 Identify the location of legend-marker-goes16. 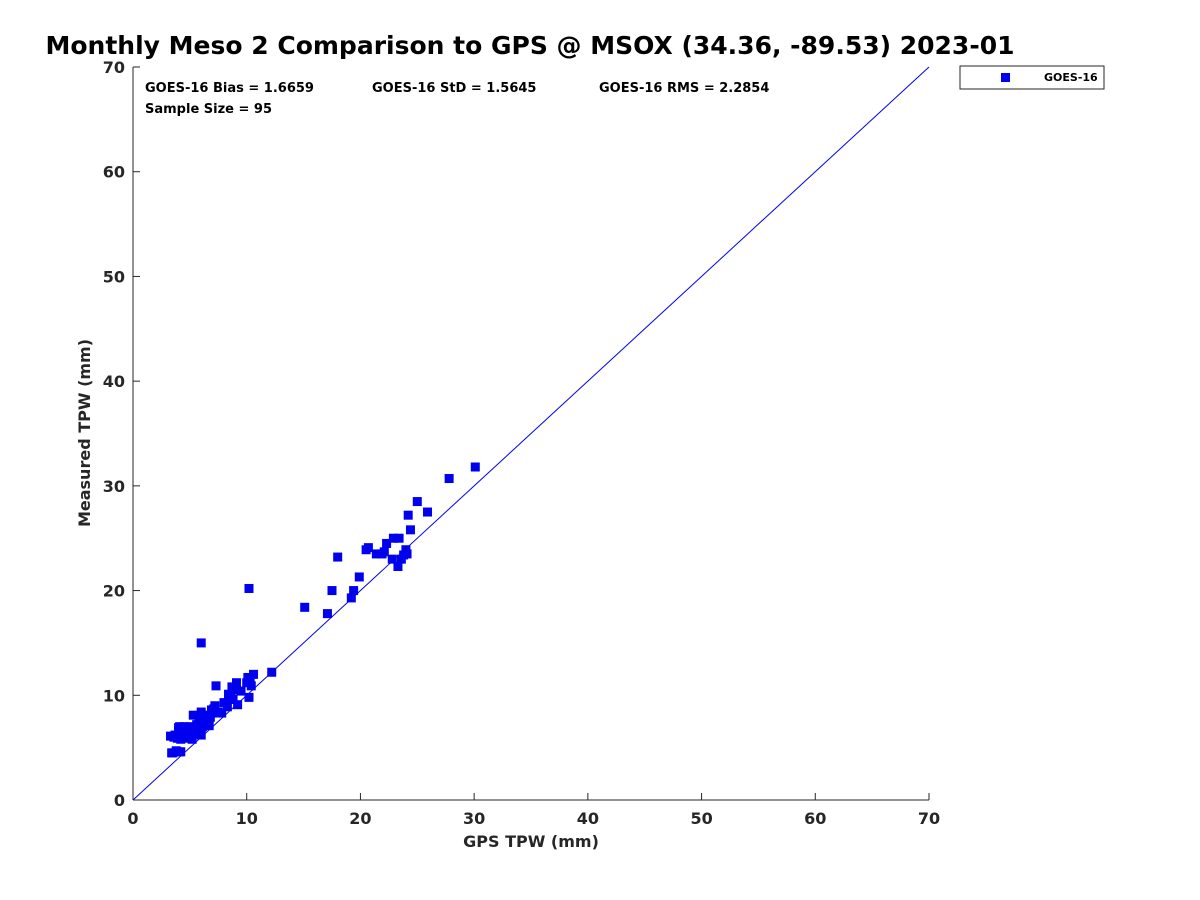
(1005, 77).